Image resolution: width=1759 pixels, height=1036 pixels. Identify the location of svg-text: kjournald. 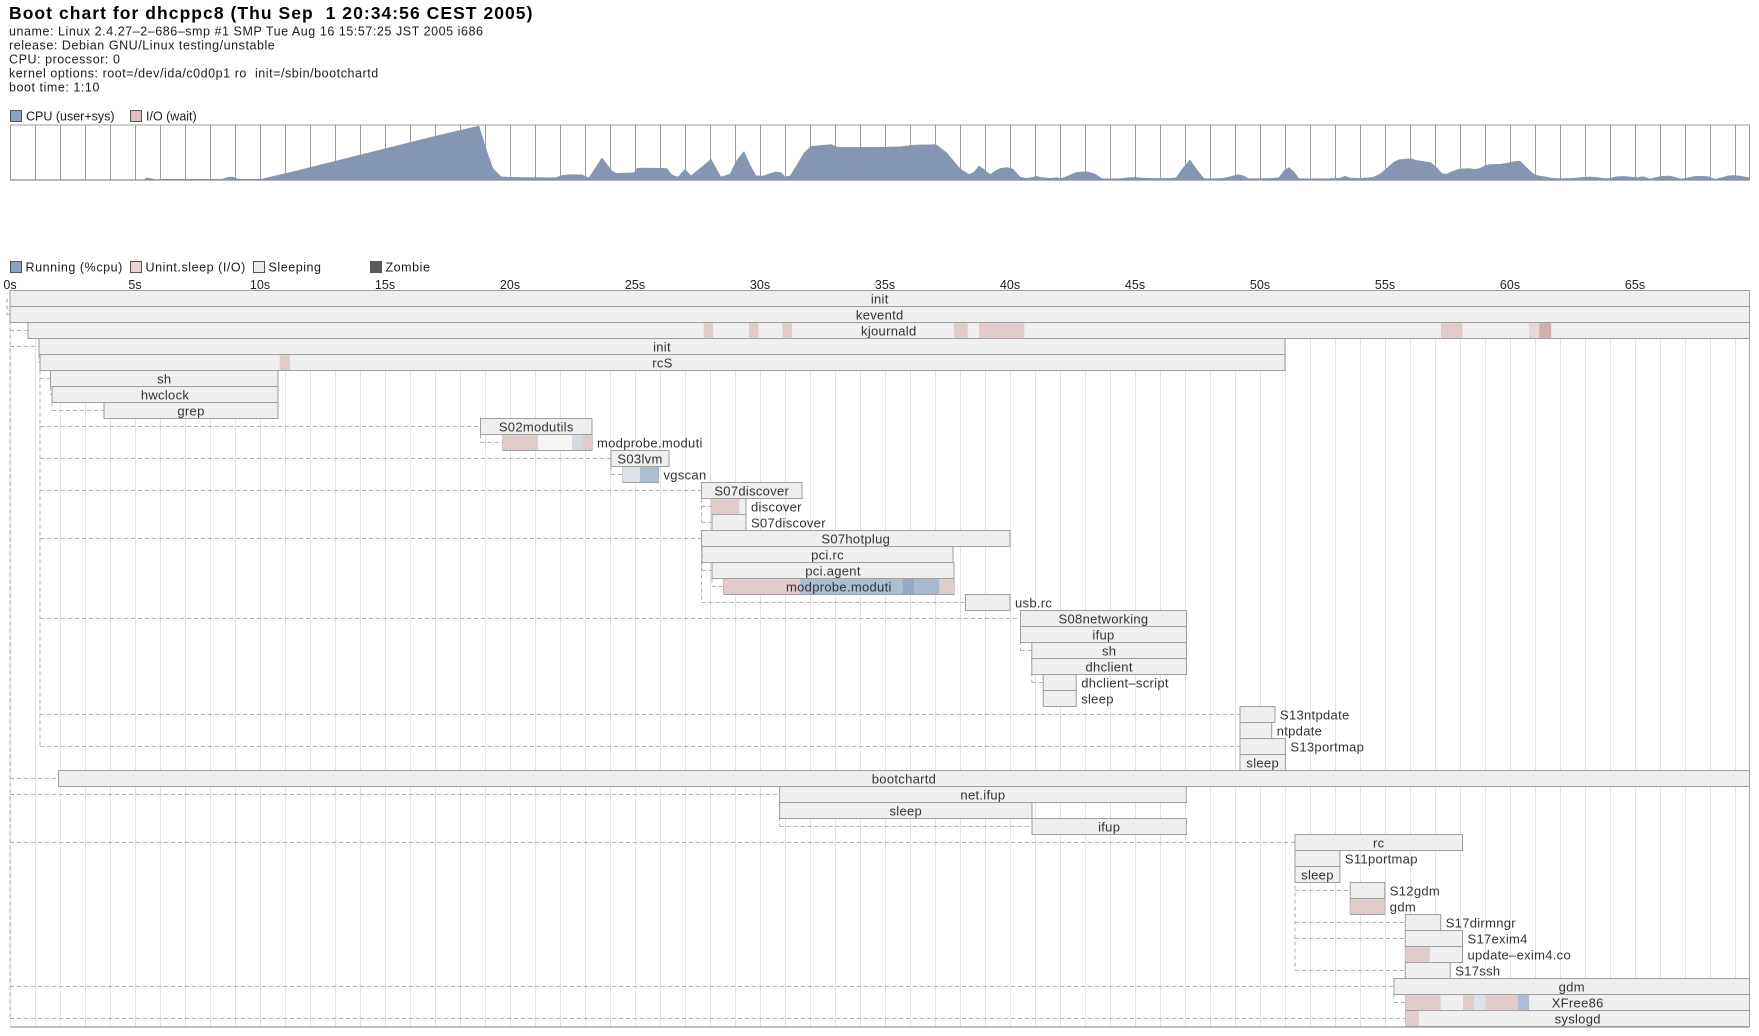
(888, 331).